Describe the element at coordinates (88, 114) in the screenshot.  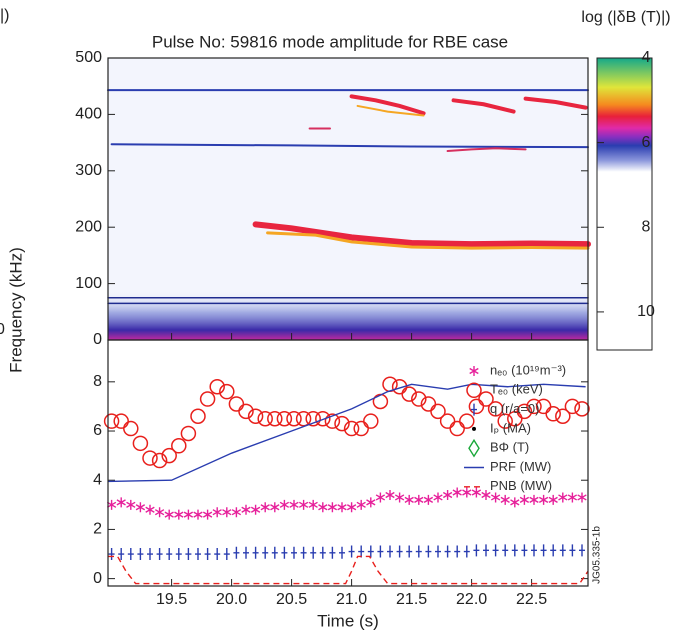
I see `y-tick-label: 400` at that location.